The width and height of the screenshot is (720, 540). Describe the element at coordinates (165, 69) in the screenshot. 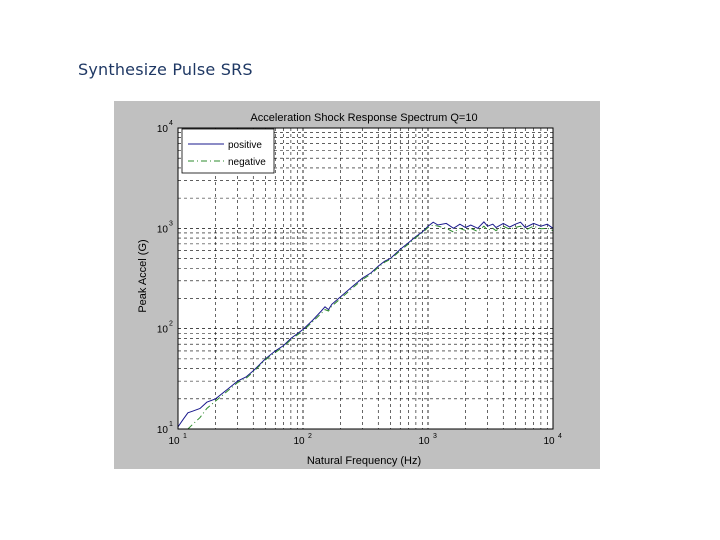

I see `slide-title: Synthesize Pulse SRS` at that location.